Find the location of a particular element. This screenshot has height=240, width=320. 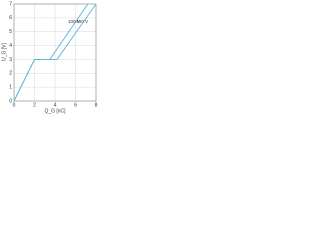

x-tick-label: 8 is located at coordinates (96, 105).